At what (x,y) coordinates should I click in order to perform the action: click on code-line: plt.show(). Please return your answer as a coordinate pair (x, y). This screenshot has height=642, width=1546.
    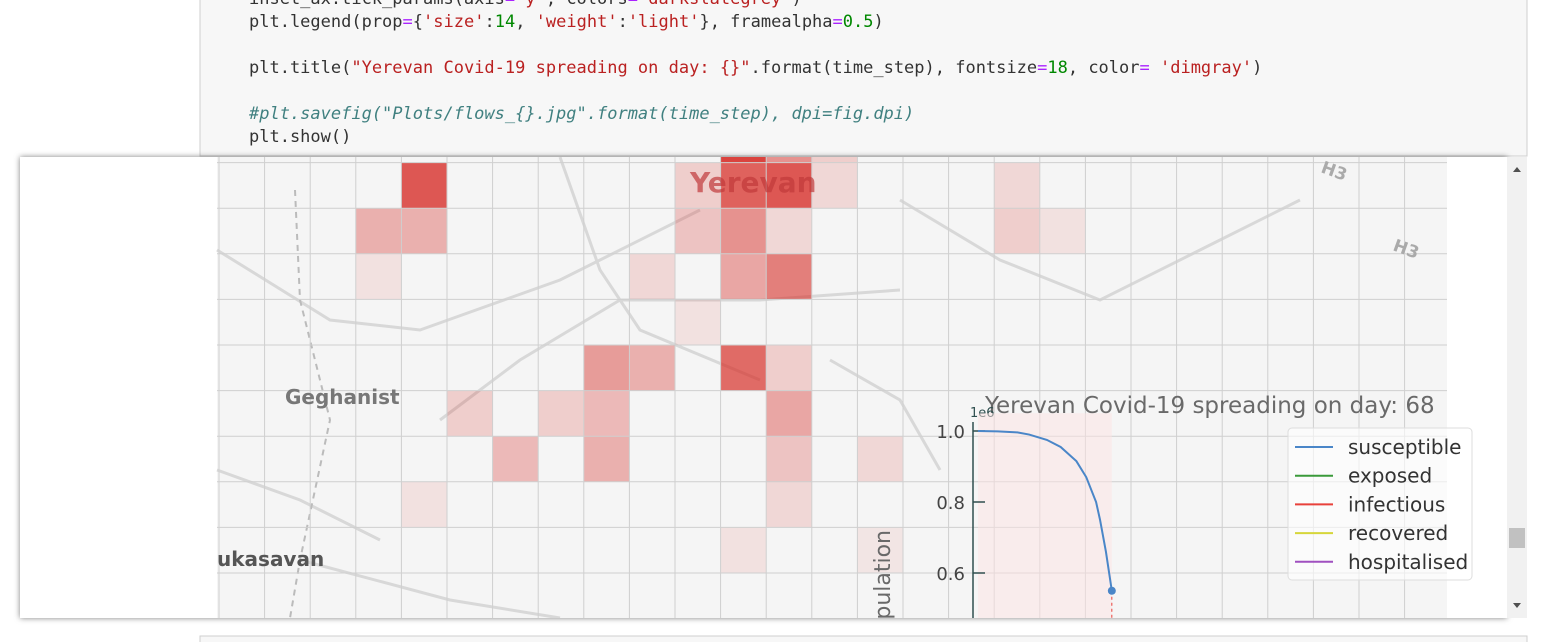
    Looking at the image, I should click on (300, 137).